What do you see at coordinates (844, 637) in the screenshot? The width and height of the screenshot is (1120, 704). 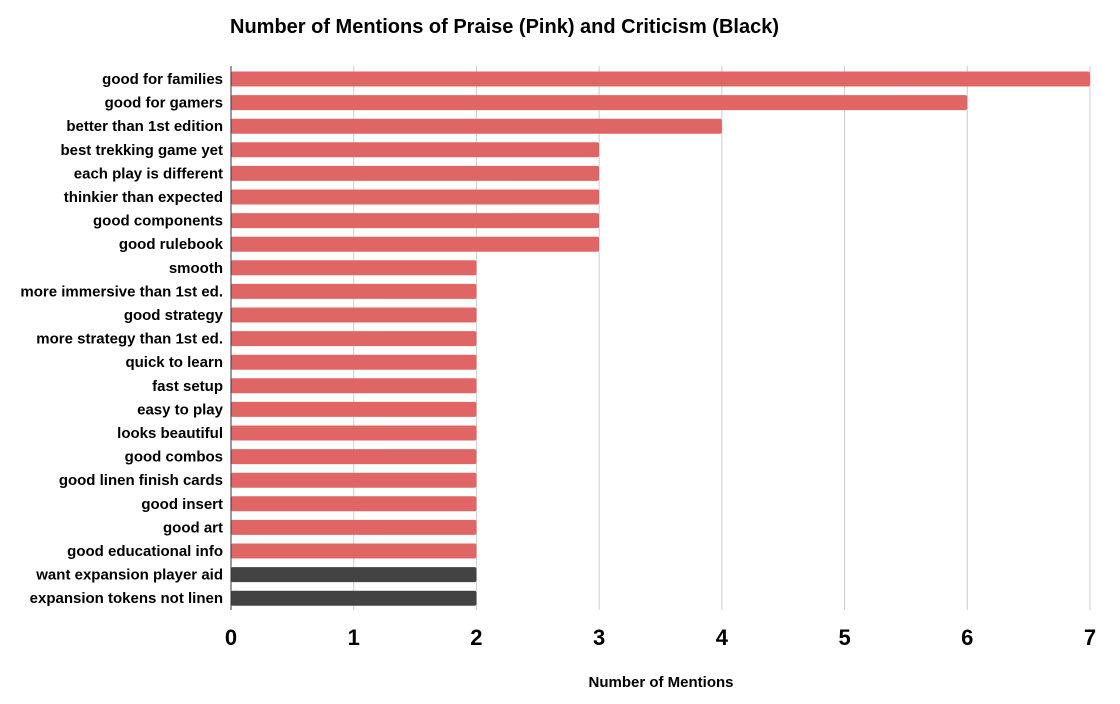 I see `x-tick-label: 5` at bounding box center [844, 637].